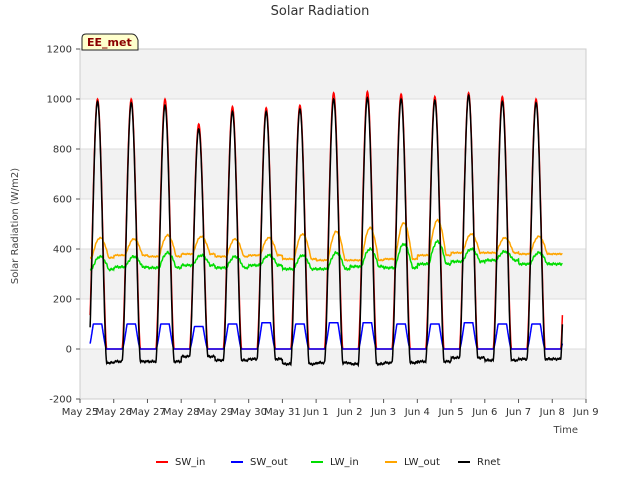 The height and width of the screenshot is (480, 640). Describe the element at coordinates (62, 150) in the screenshot. I see `y-tick-label: 800` at that location.